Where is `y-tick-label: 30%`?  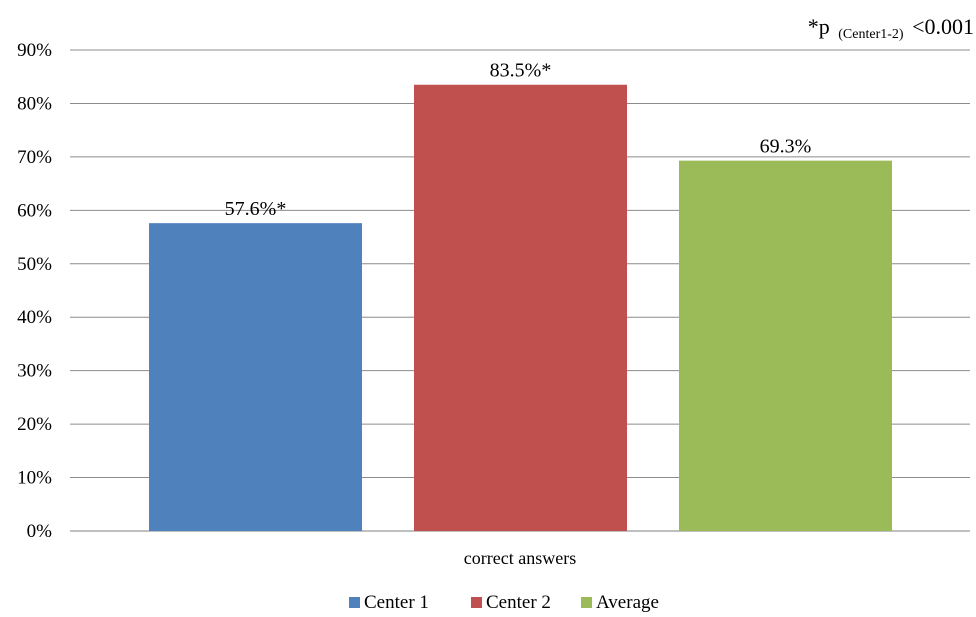 y-tick-label: 30% is located at coordinates (34, 371).